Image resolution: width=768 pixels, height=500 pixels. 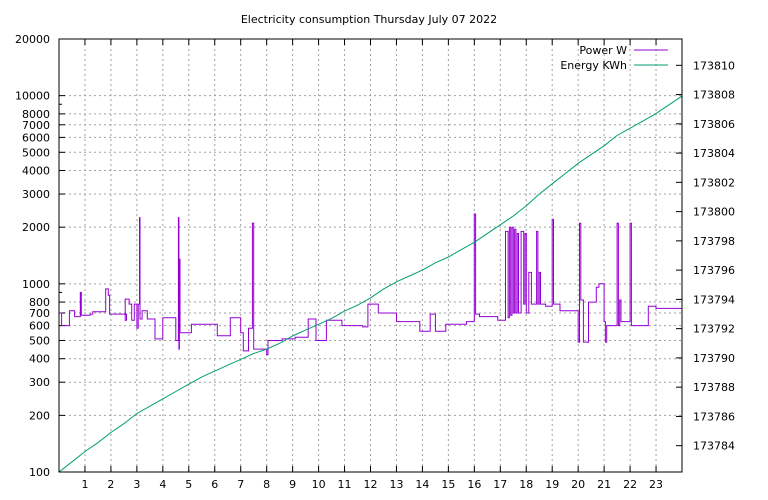 I want to click on y-left-tick-label: 5000, so click(x=36, y=152).